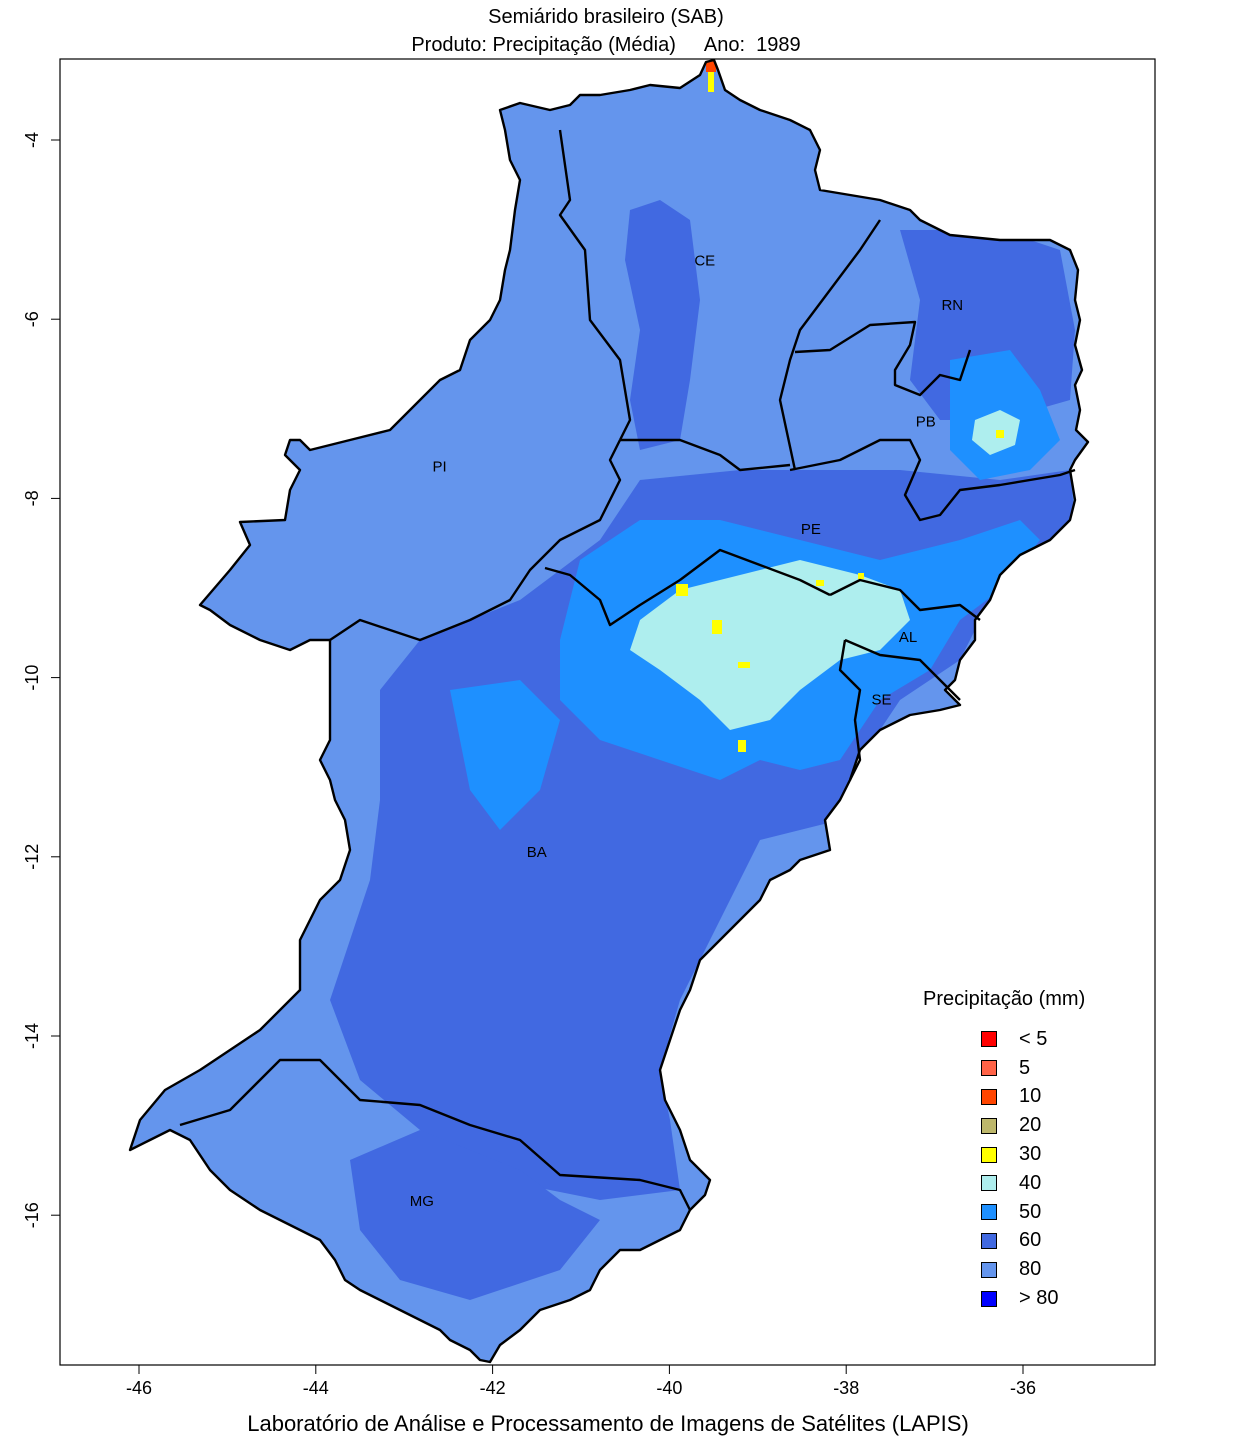 The width and height of the screenshot is (1240, 1440). I want to click on legend-label: > 80, so click(1039, 1298).